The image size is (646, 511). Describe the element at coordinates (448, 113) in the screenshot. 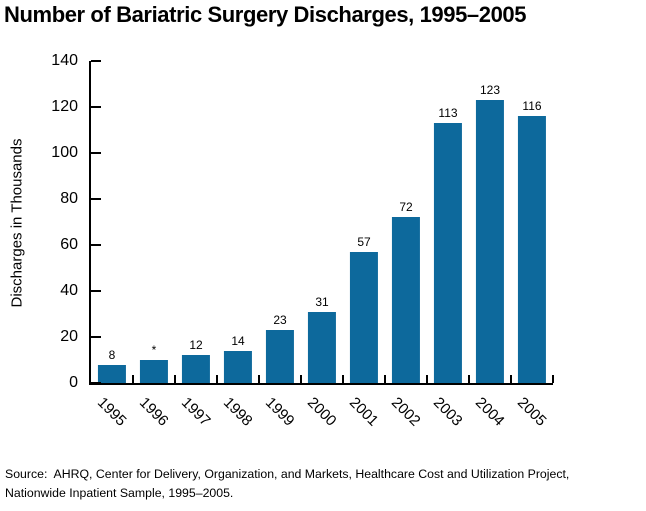

I see `bar-value-label: 113` at that location.